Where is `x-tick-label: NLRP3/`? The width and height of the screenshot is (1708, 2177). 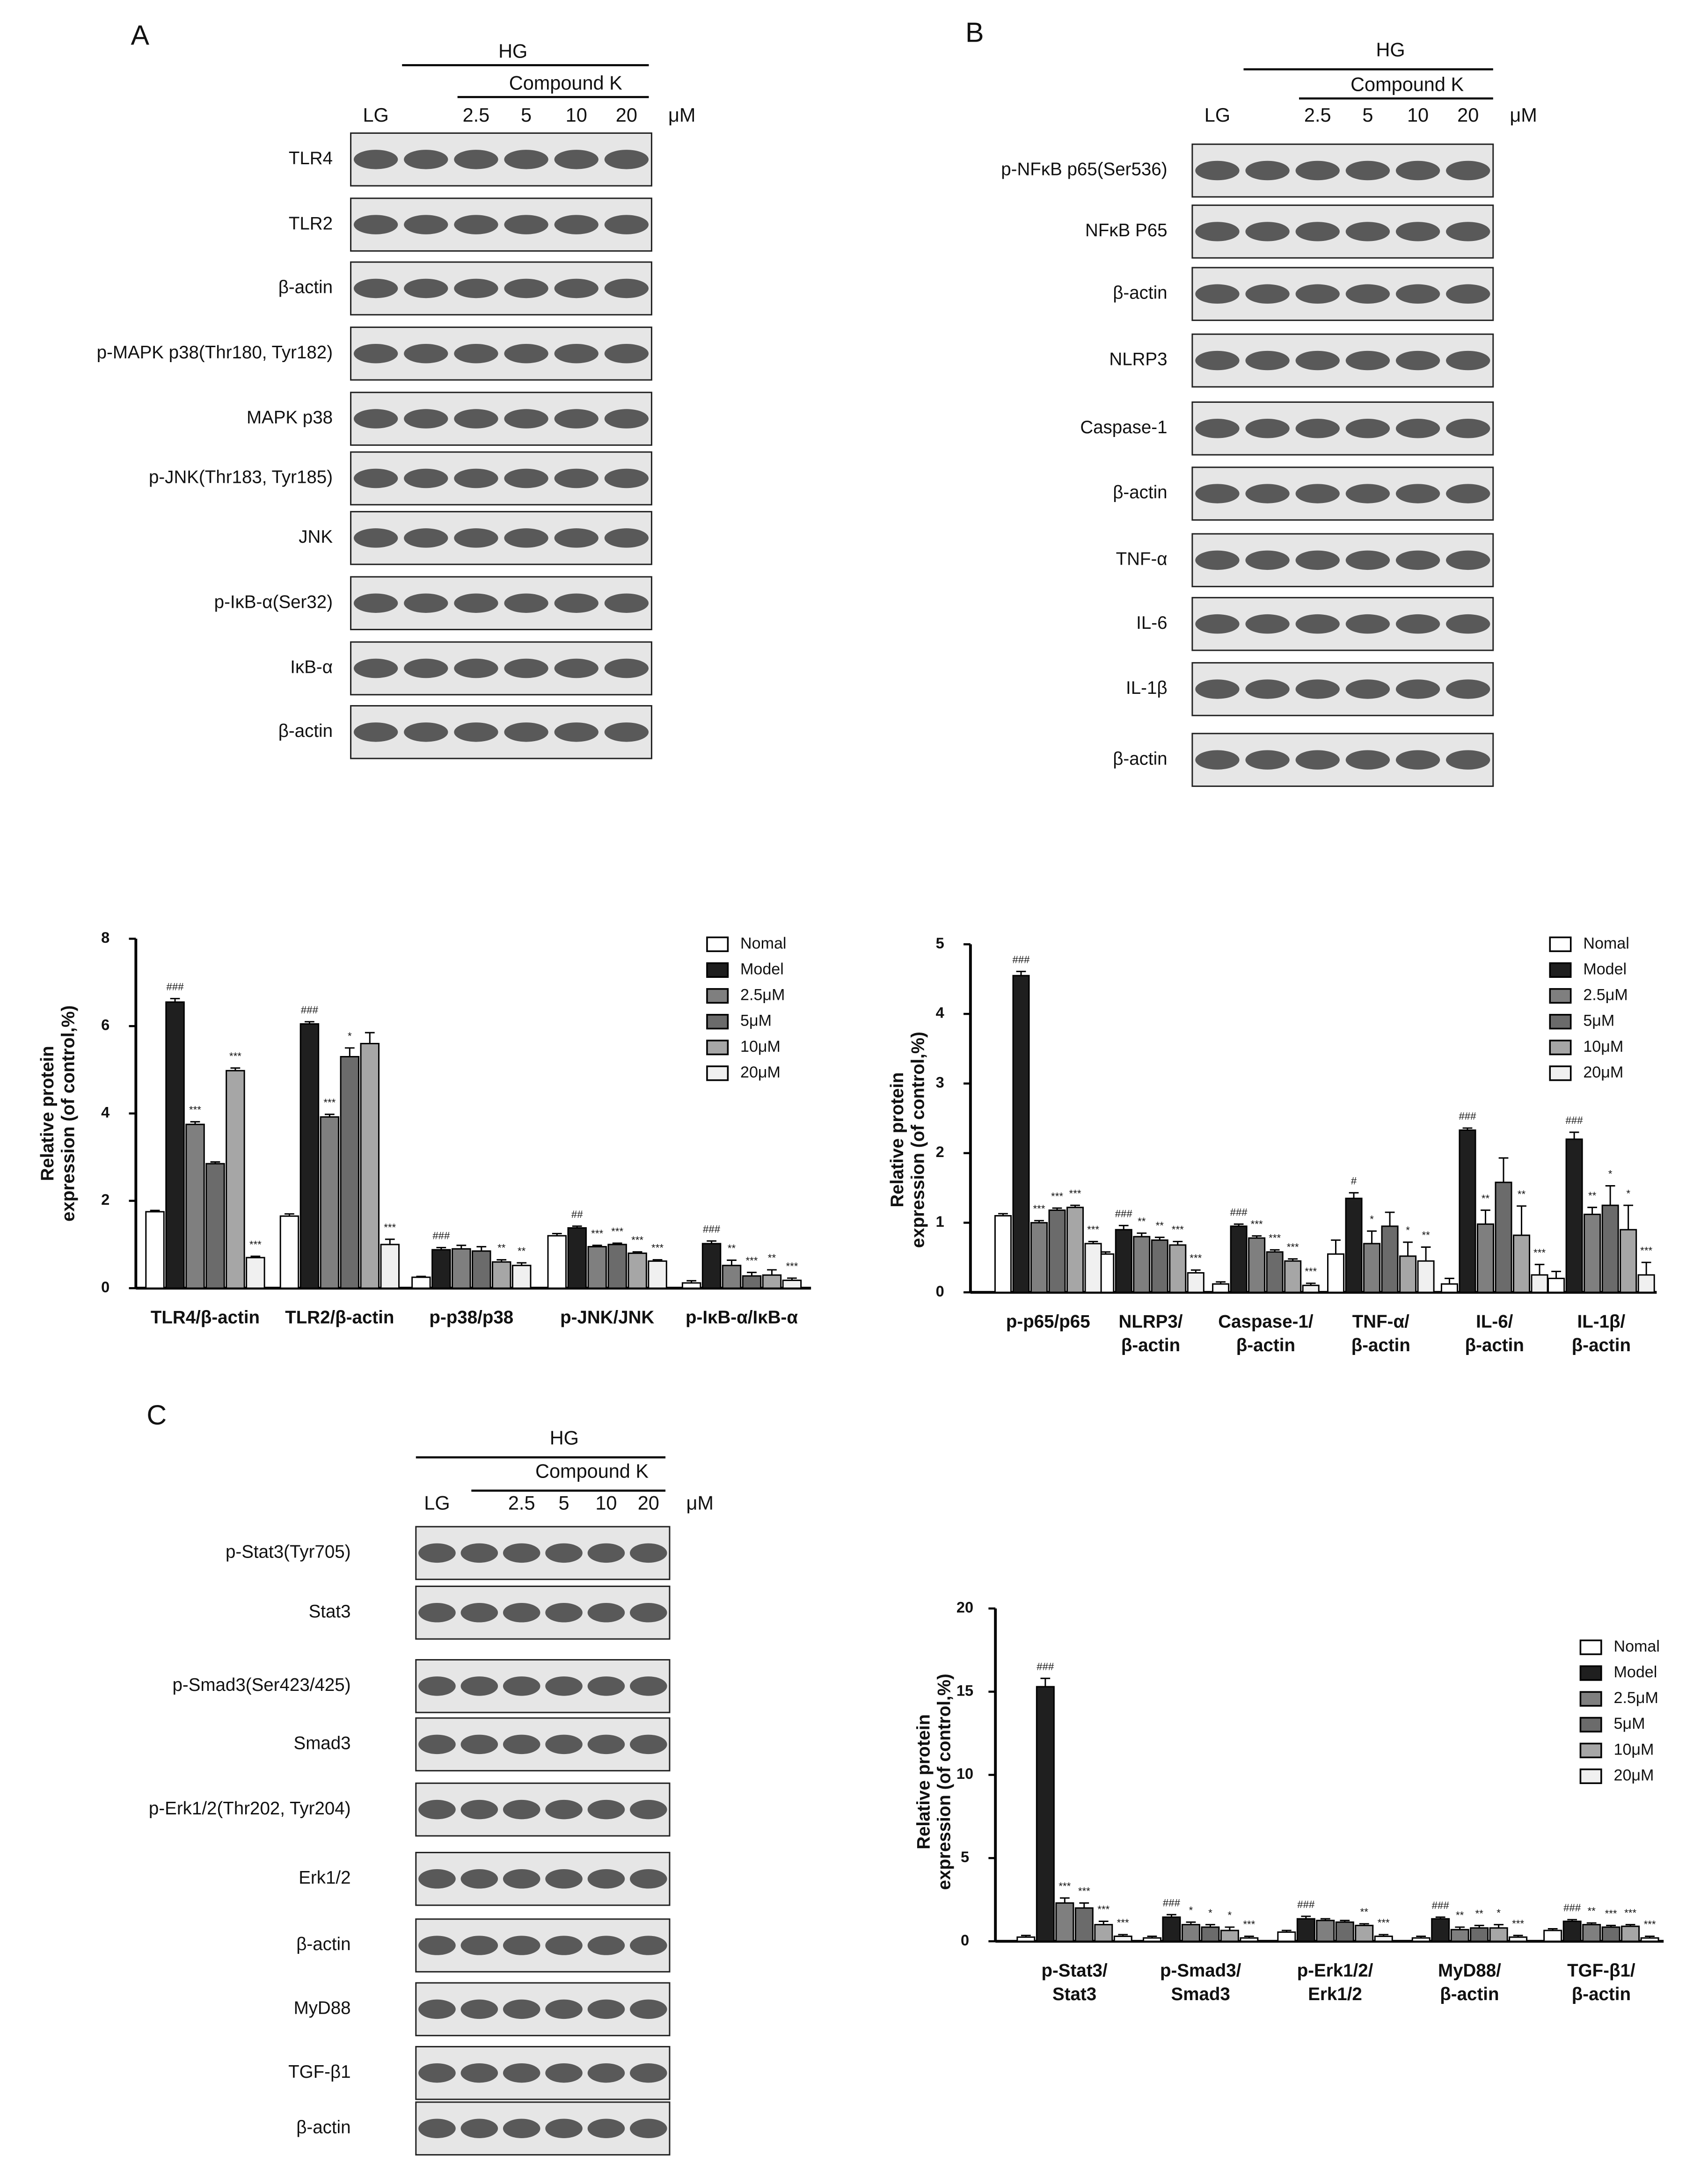 x-tick-label: NLRP3/ is located at coordinates (1151, 1322).